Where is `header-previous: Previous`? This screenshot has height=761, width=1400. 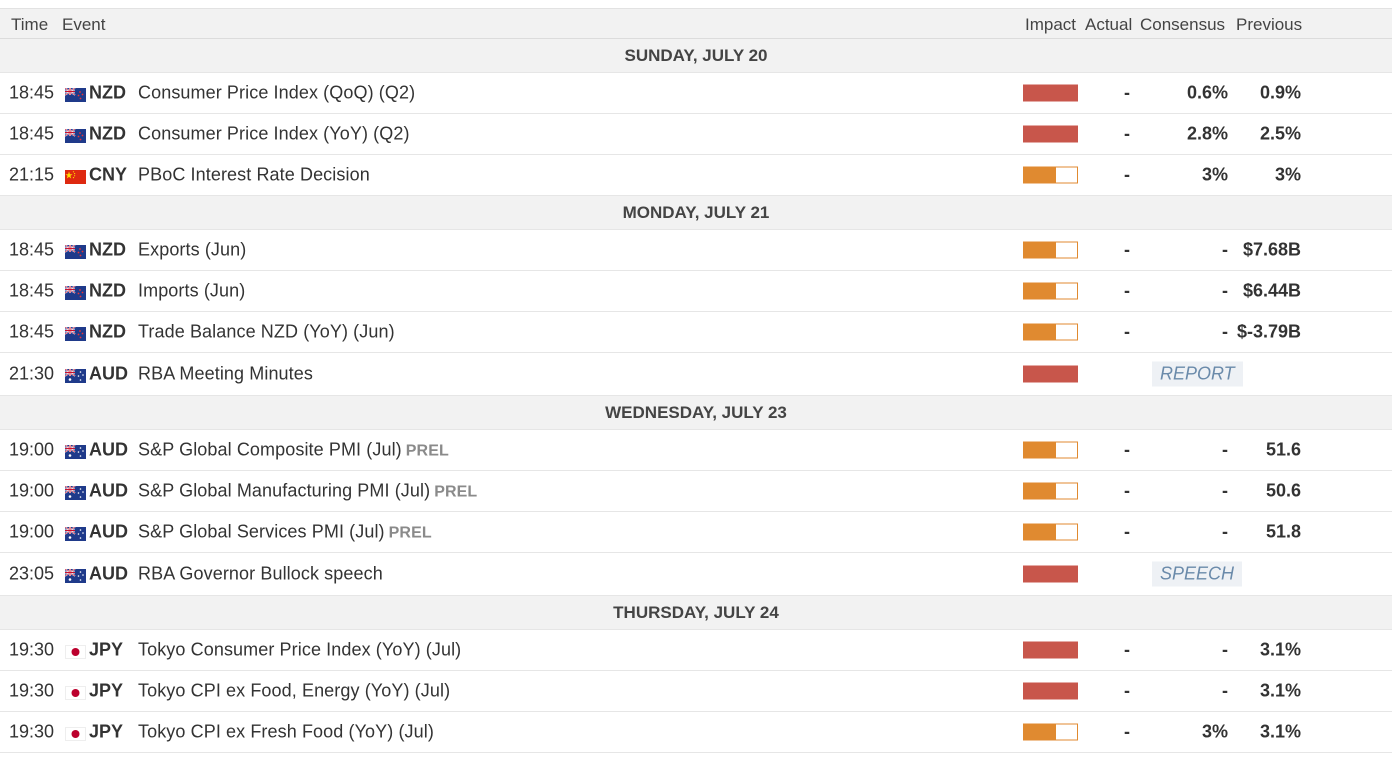 header-previous: Previous is located at coordinates (1269, 24).